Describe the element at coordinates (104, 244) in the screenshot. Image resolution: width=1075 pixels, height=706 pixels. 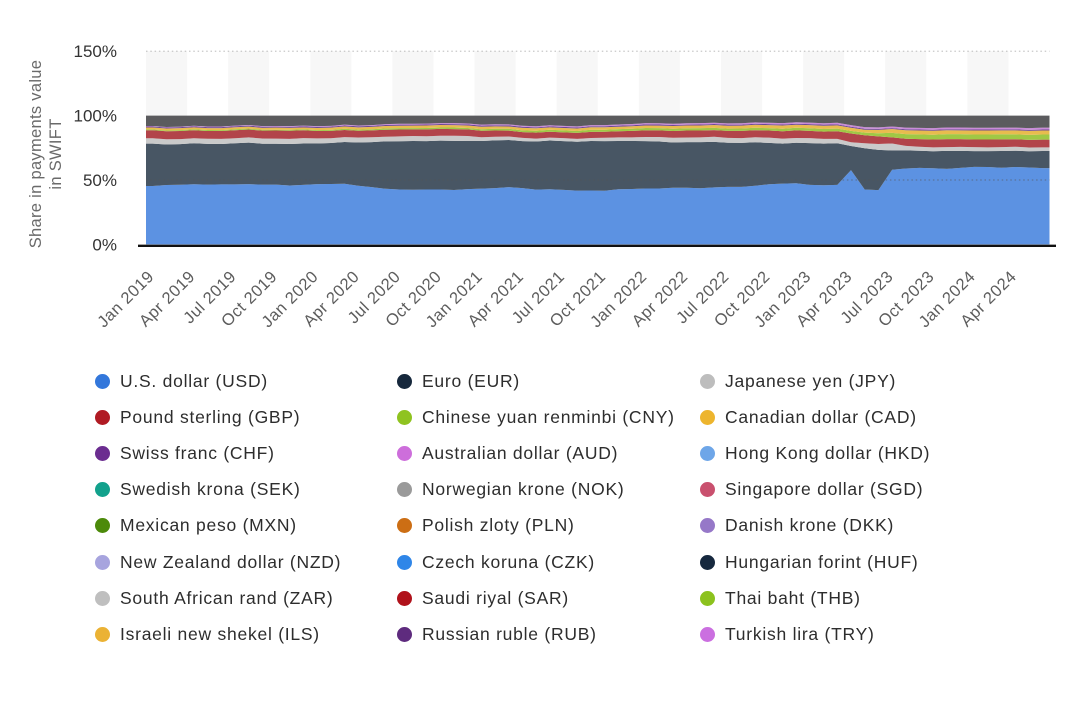
I see `svg-text: 0%` at that location.